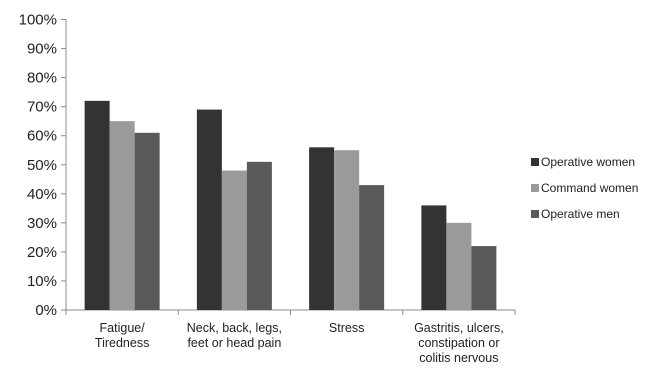 The height and width of the screenshot is (368, 648). Describe the element at coordinates (234, 328) in the screenshot. I see `x-category-label: Neck, back, legs,` at that location.